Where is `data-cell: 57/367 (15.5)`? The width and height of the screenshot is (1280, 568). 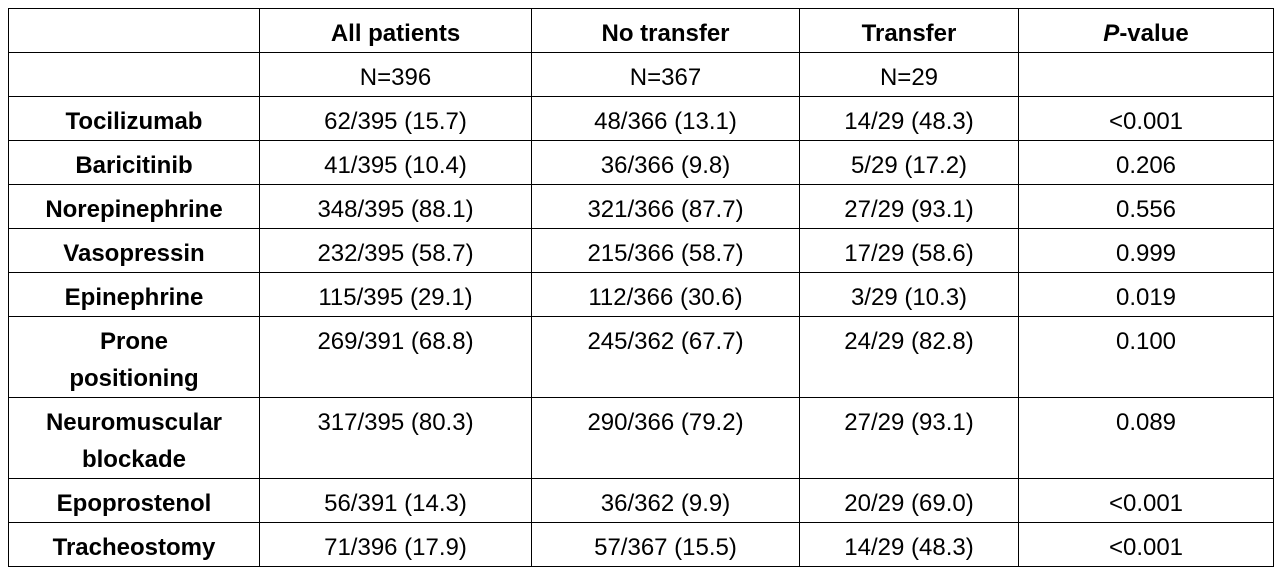 data-cell: 57/367 (15.5) is located at coordinates (665, 544).